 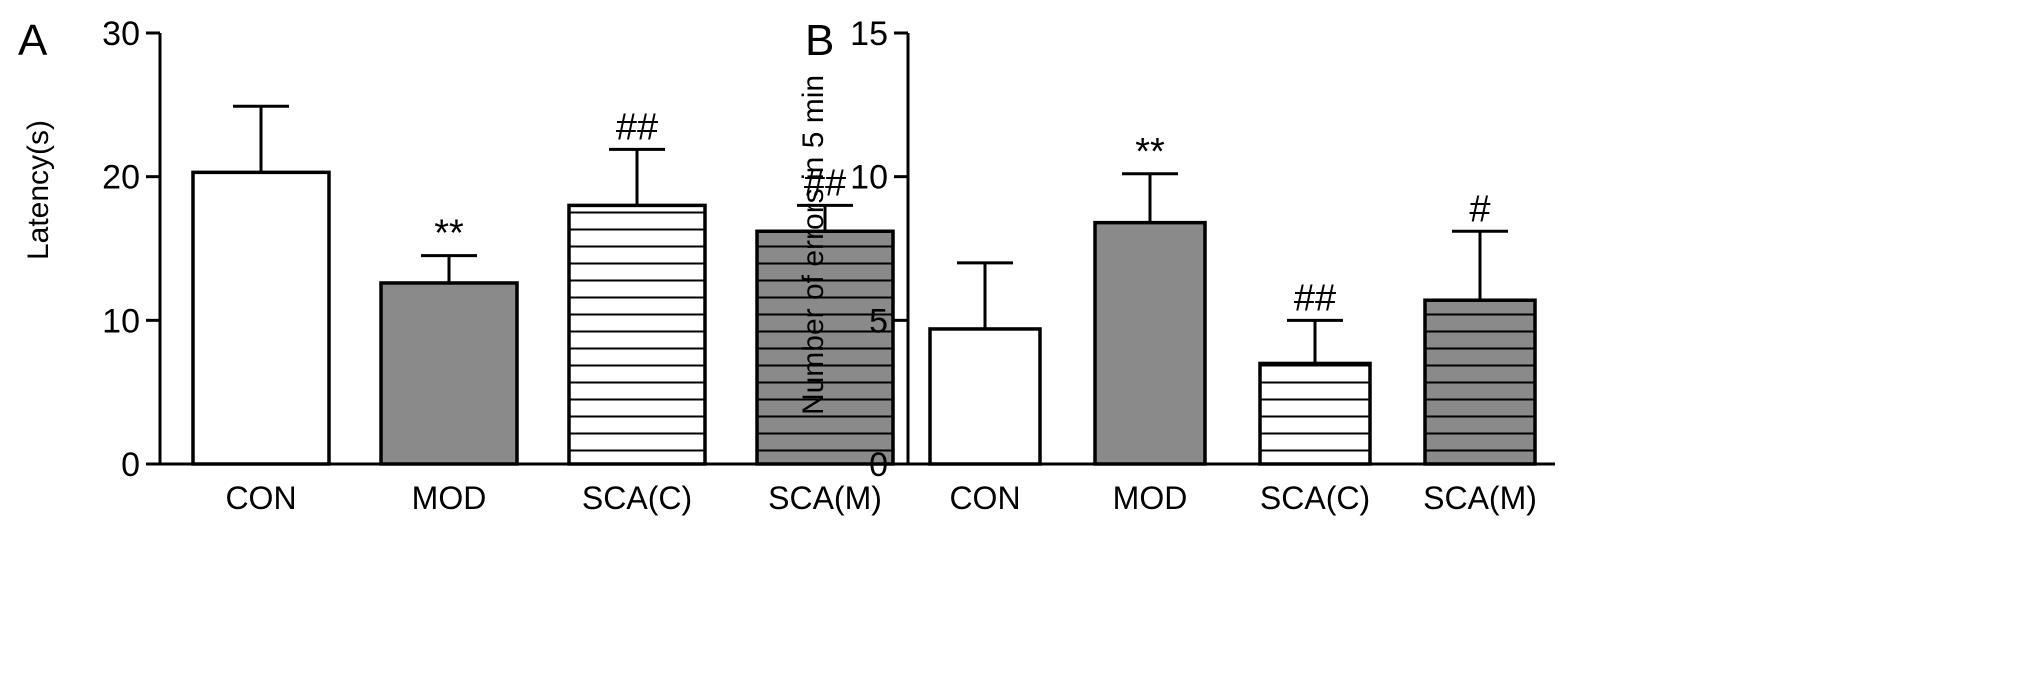 I want to click on y-tick-label: 5, so click(x=878, y=321).